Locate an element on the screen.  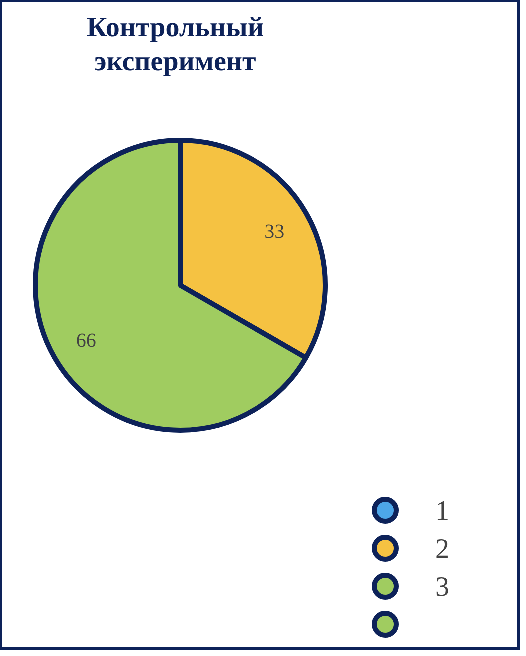
chart-title: Контрольный эксперимент is located at coordinates (175, 45).